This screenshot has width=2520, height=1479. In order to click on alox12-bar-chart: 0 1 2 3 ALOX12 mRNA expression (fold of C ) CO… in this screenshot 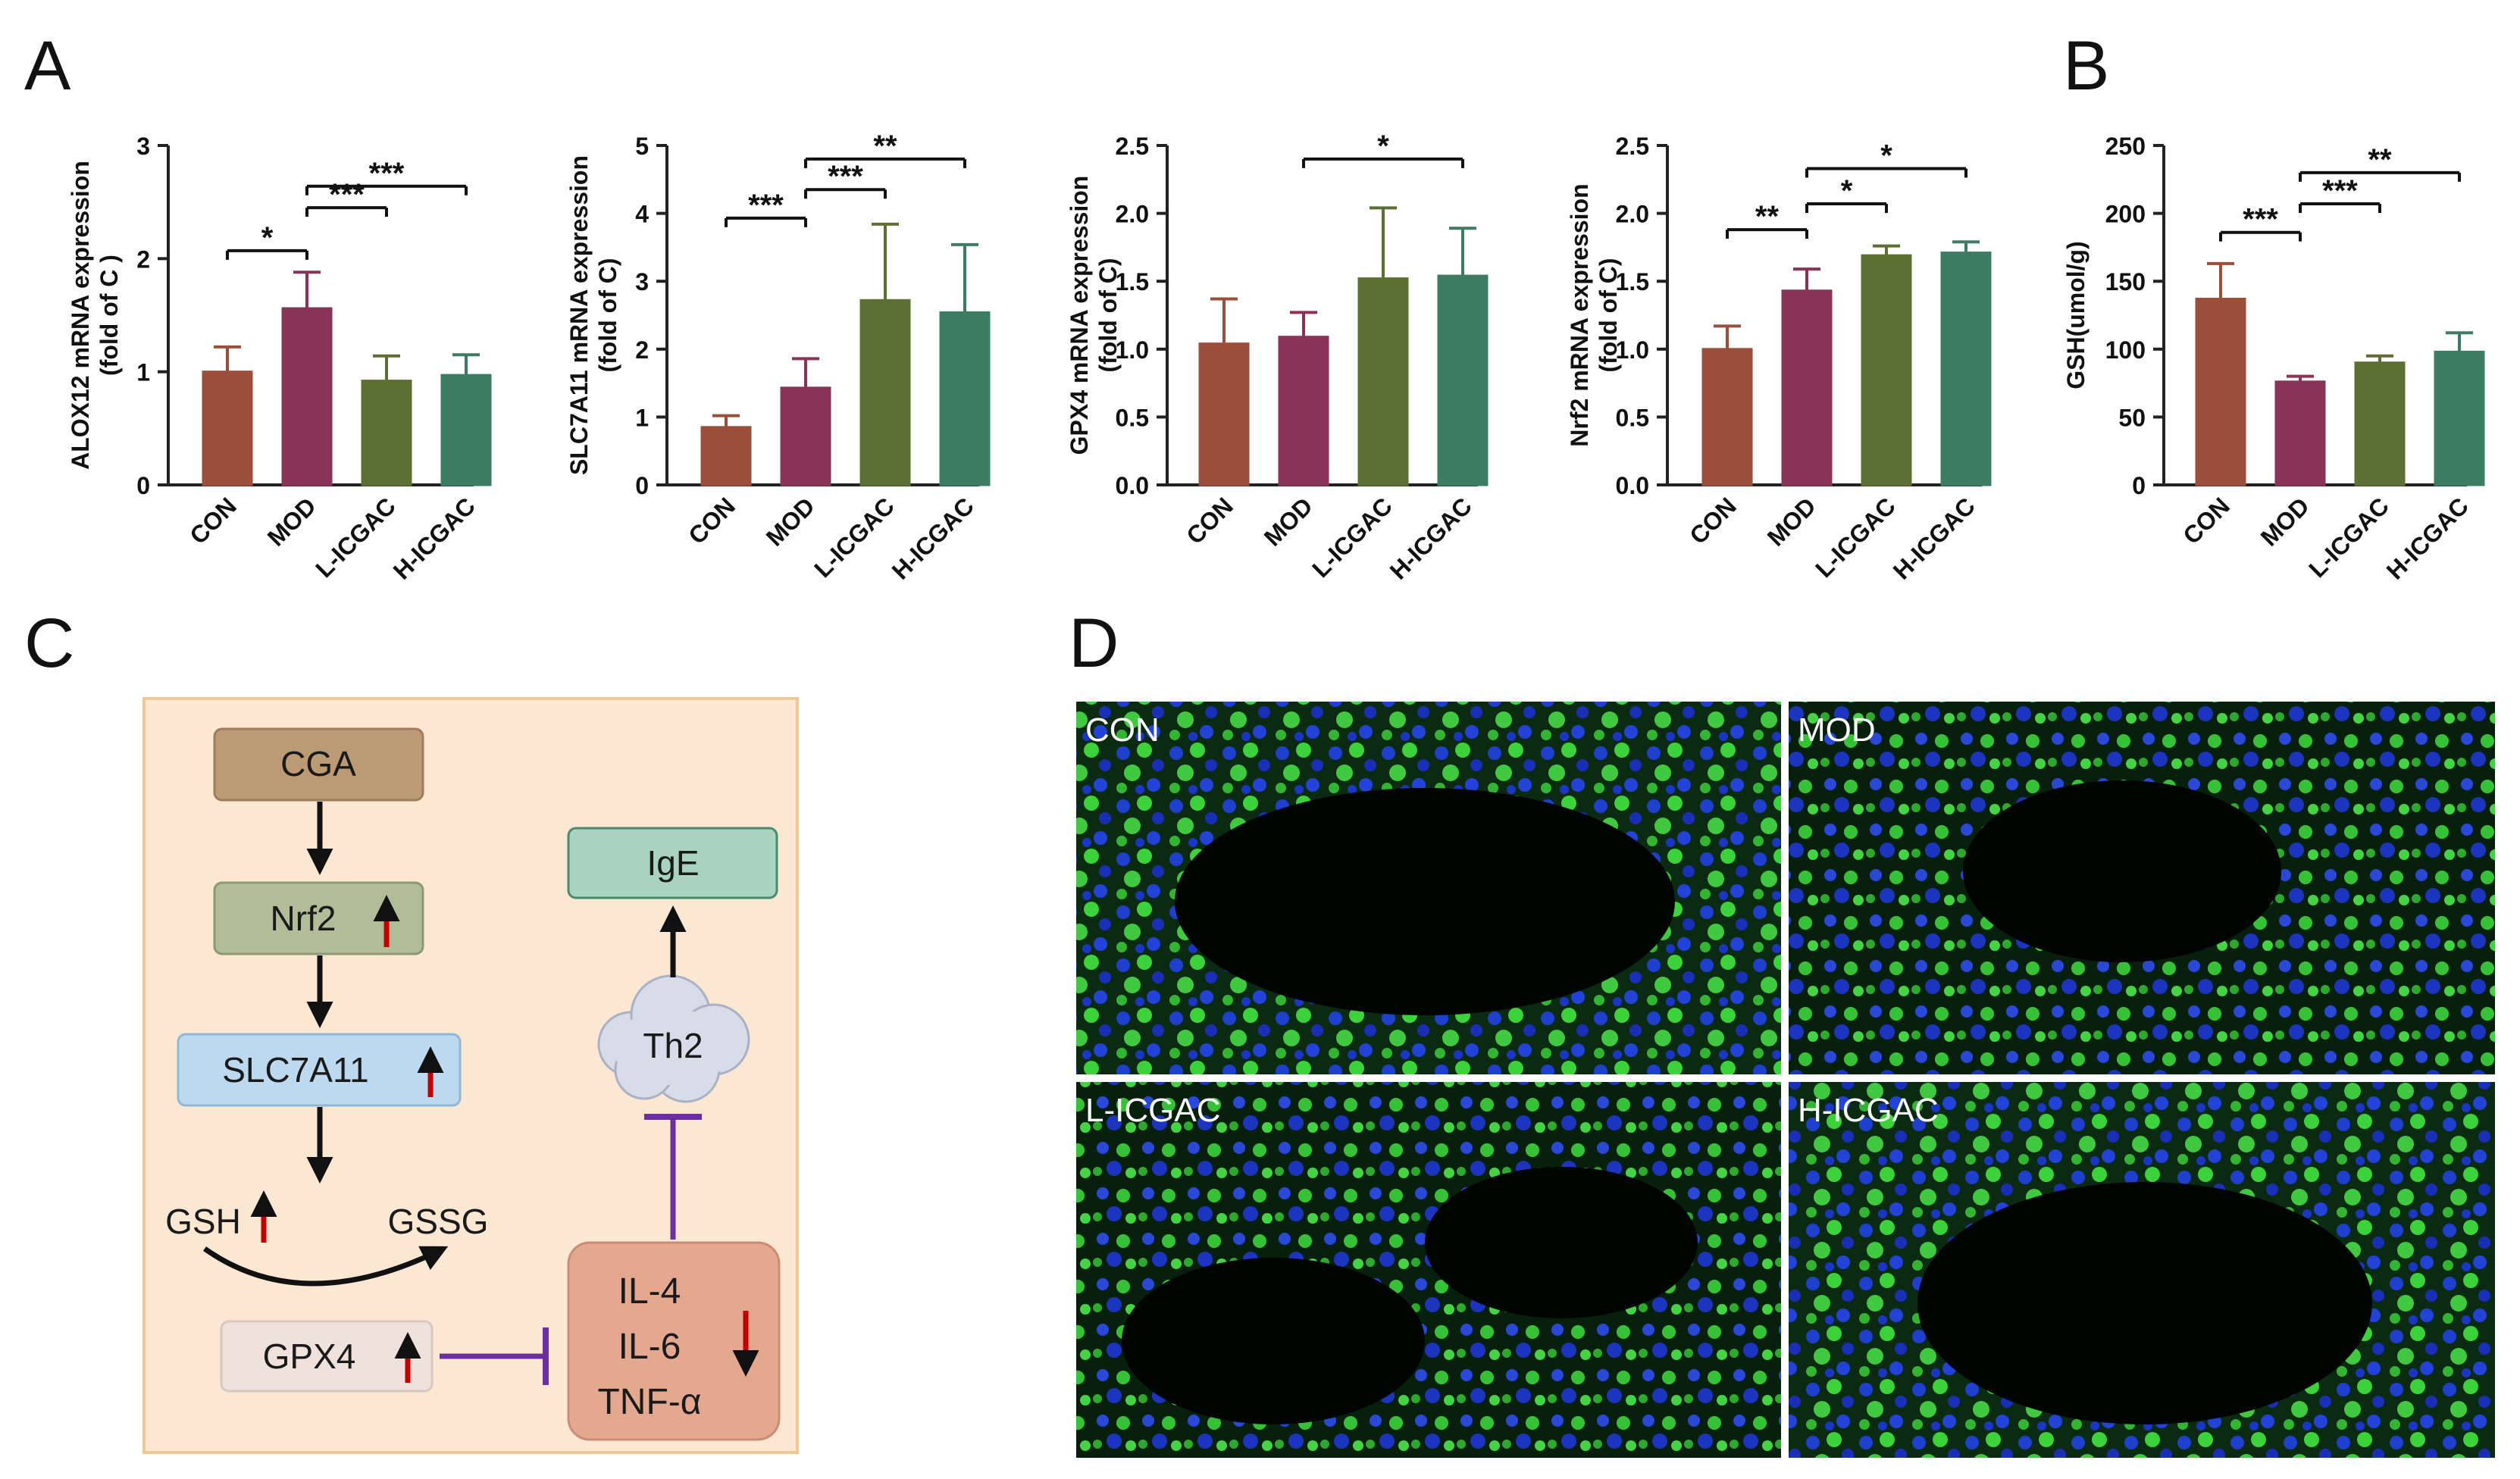, I will do `click(279, 359)`.